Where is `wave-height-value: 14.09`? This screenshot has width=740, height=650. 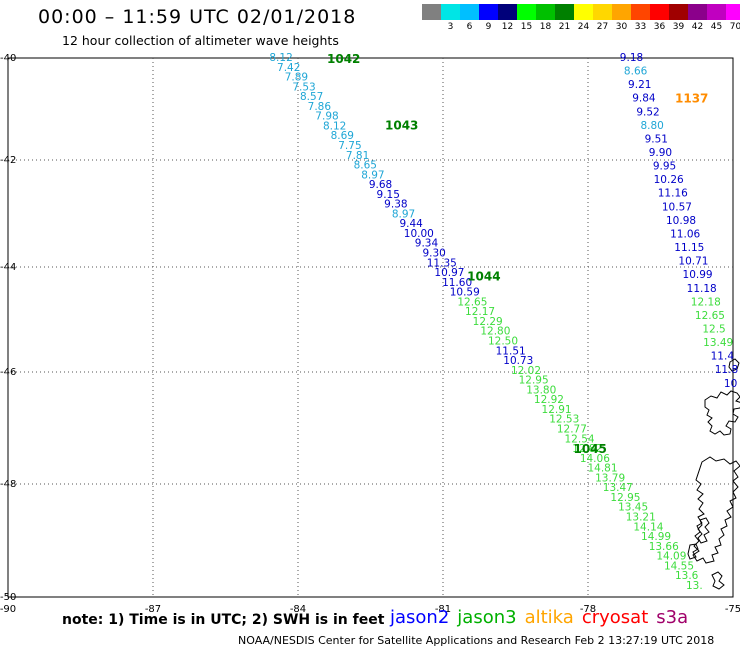
wave-height-value: 14.09 is located at coordinates (671, 557).